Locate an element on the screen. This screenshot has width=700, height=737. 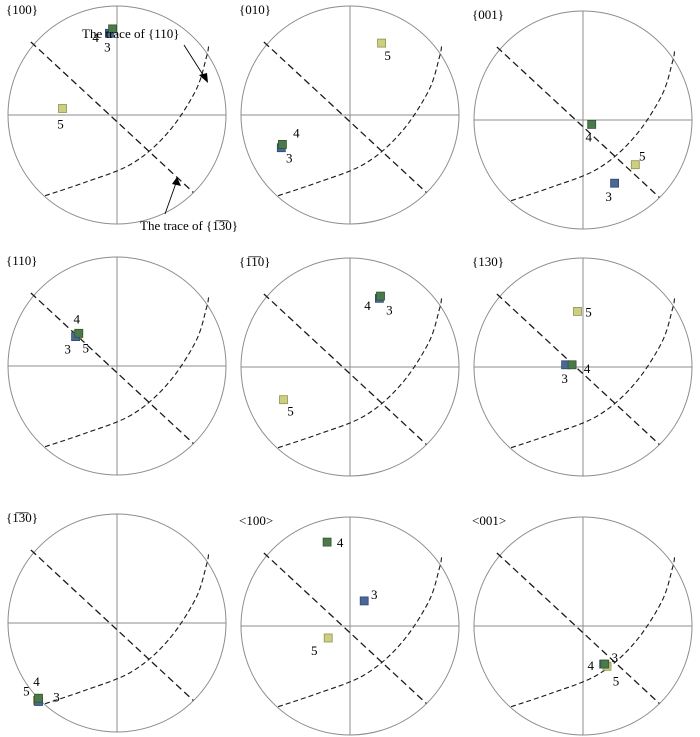
trace-1bar30-arrowhead is located at coordinates (176, 181).